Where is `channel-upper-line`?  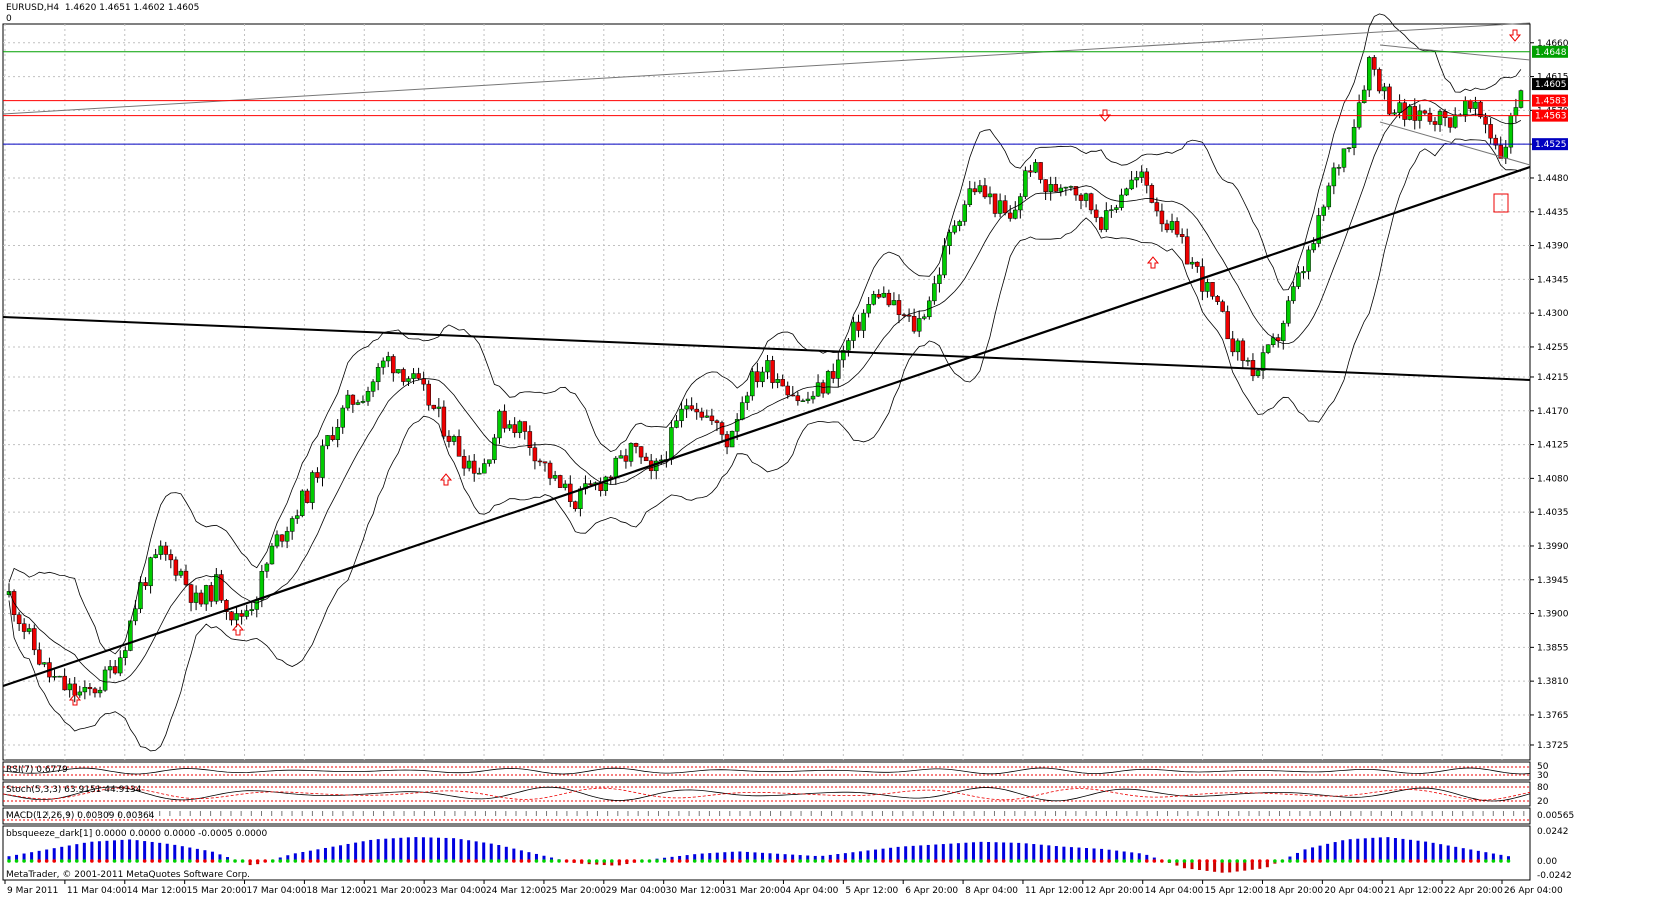 channel-upper-line is located at coordinates (766, 68).